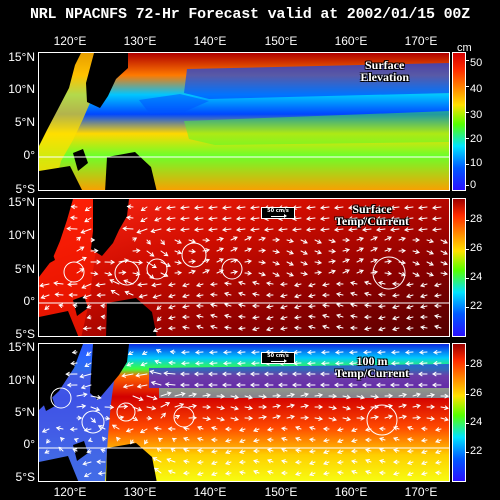  Describe the element at coordinates (384, 77) in the screenshot. I see `surface-elevation-label-line2: Elevation` at that location.